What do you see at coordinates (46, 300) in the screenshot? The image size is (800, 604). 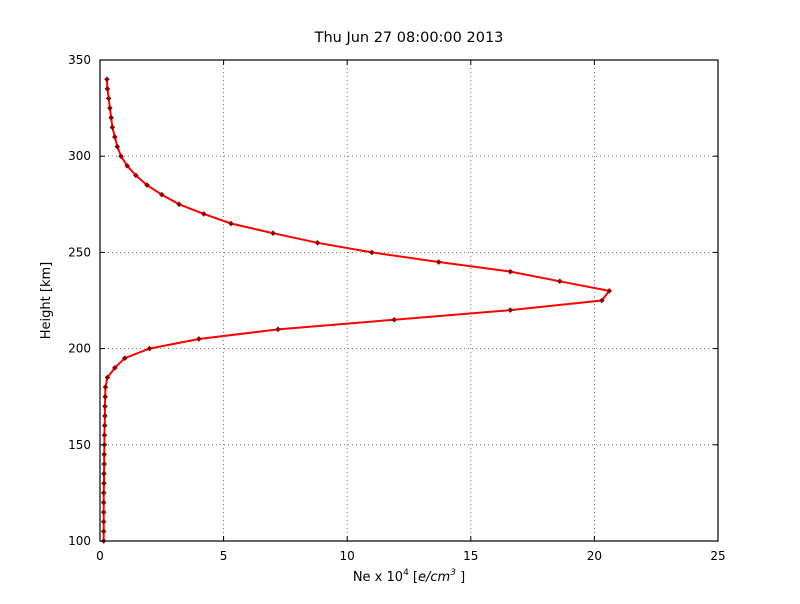 I see `y-axis-label: Height [km]` at bounding box center [46, 300].